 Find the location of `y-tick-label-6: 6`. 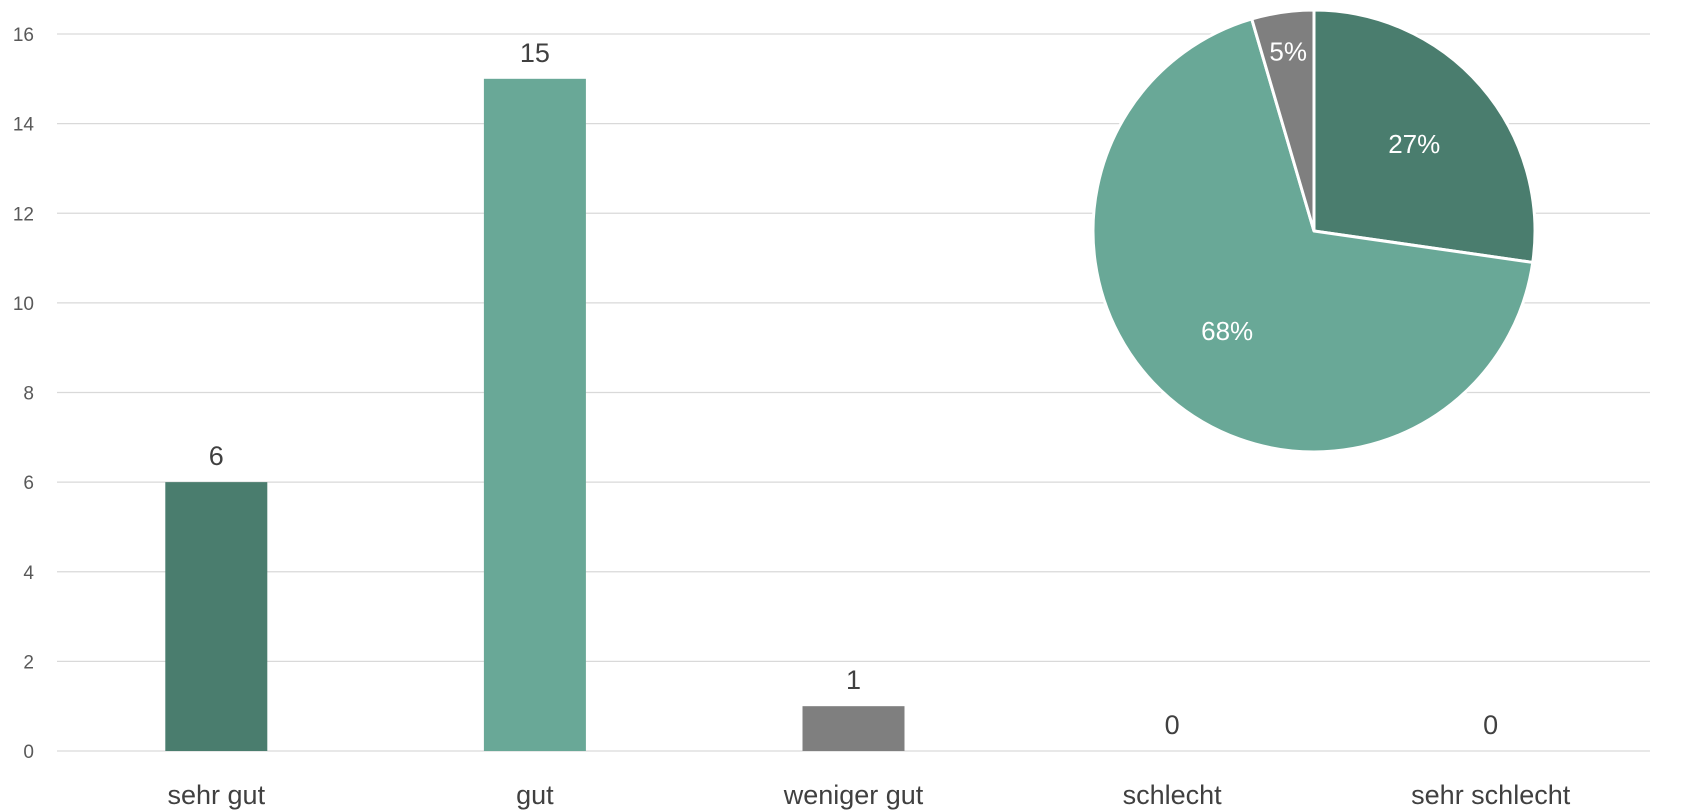

y-tick-label-6: 6 is located at coordinates (28, 483).